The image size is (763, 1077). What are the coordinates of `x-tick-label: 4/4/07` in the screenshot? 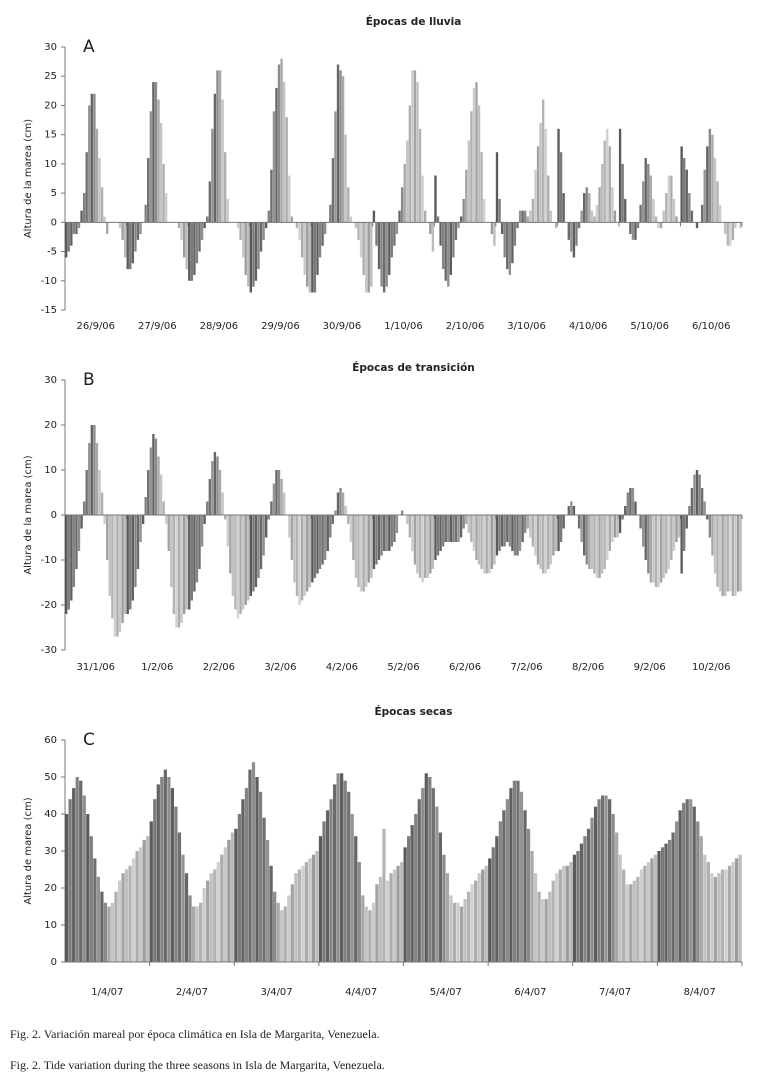 It's located at (361, 992).